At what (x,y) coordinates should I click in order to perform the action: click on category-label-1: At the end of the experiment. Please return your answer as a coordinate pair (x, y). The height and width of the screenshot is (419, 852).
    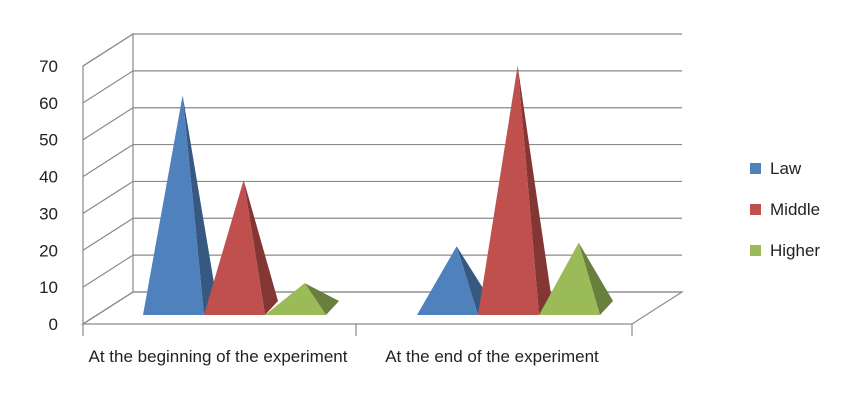
    Looking at the image, I should click on (492, 356).